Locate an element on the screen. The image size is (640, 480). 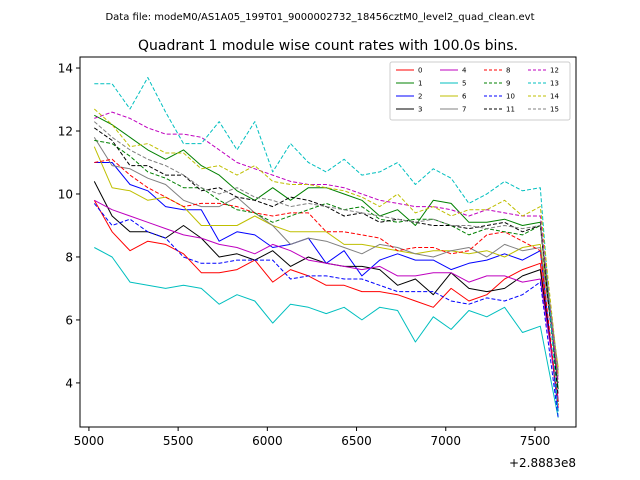
legend-box is located at coordinates (480, 91).